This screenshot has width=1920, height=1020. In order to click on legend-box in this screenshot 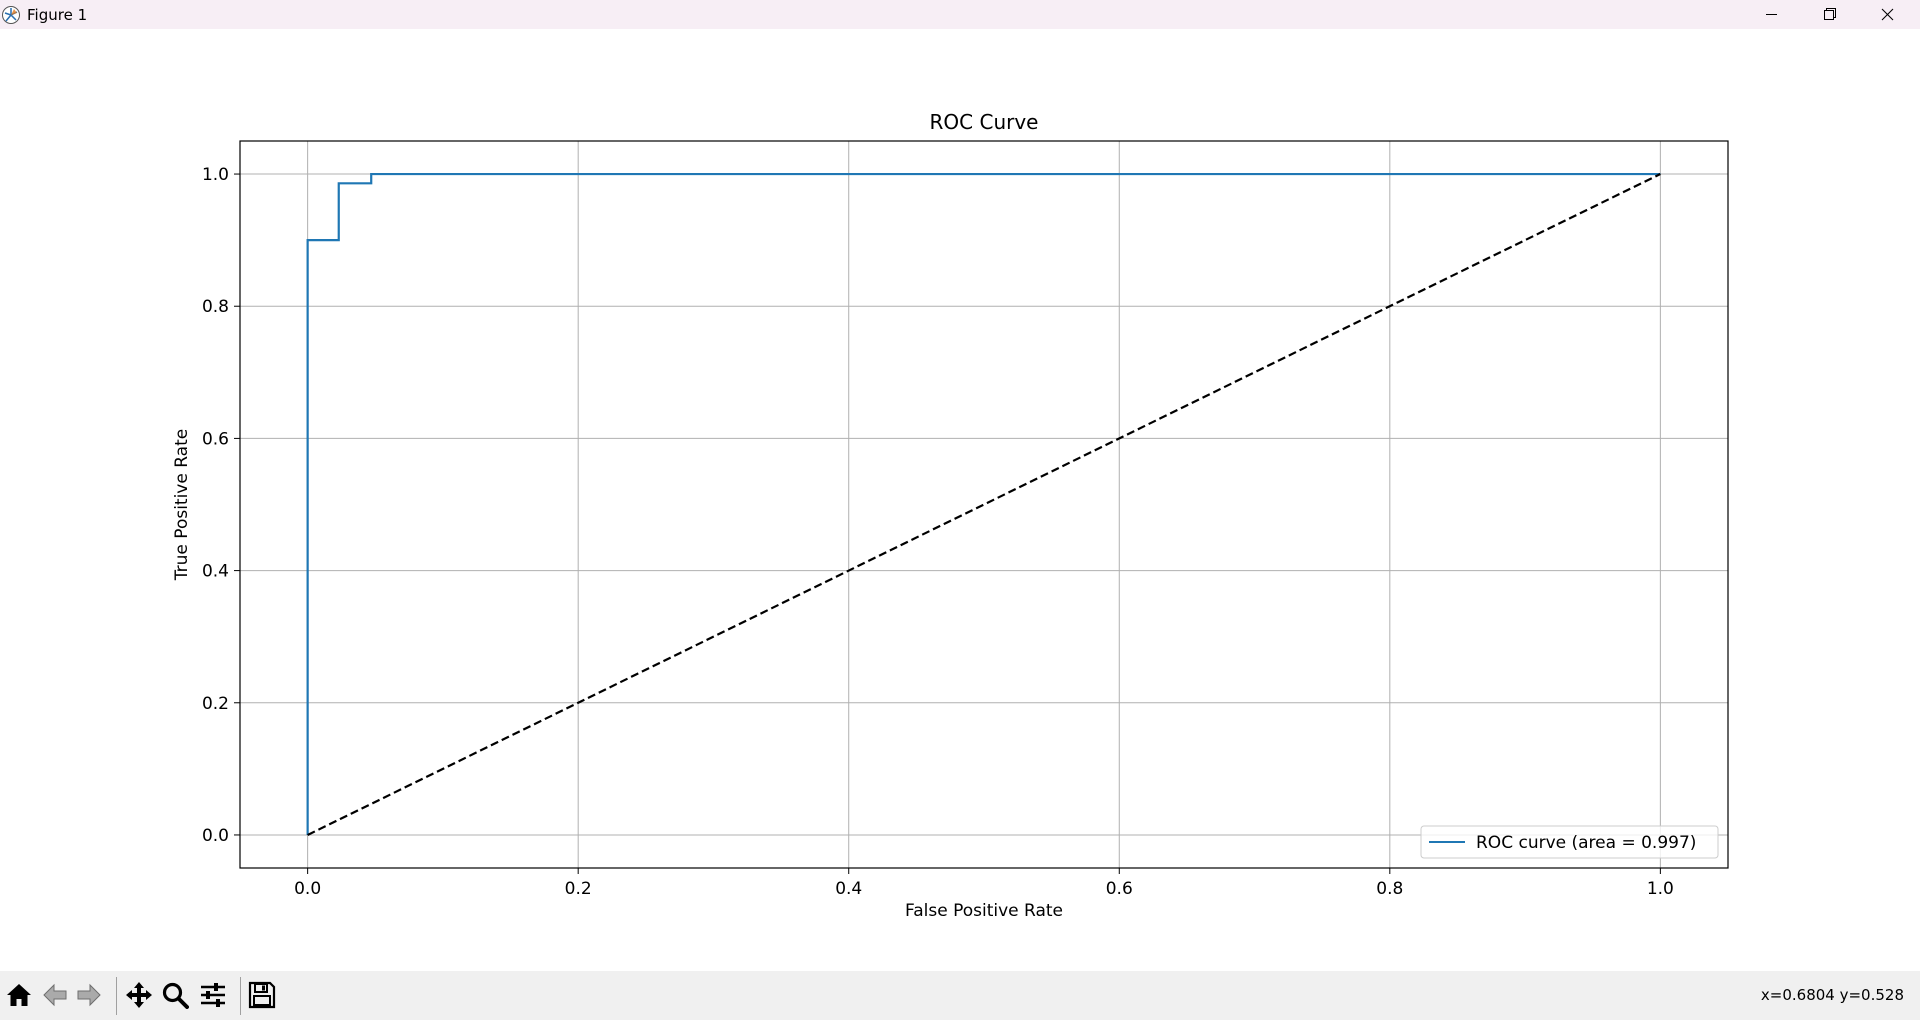, I will do `click(1569, 842)`.